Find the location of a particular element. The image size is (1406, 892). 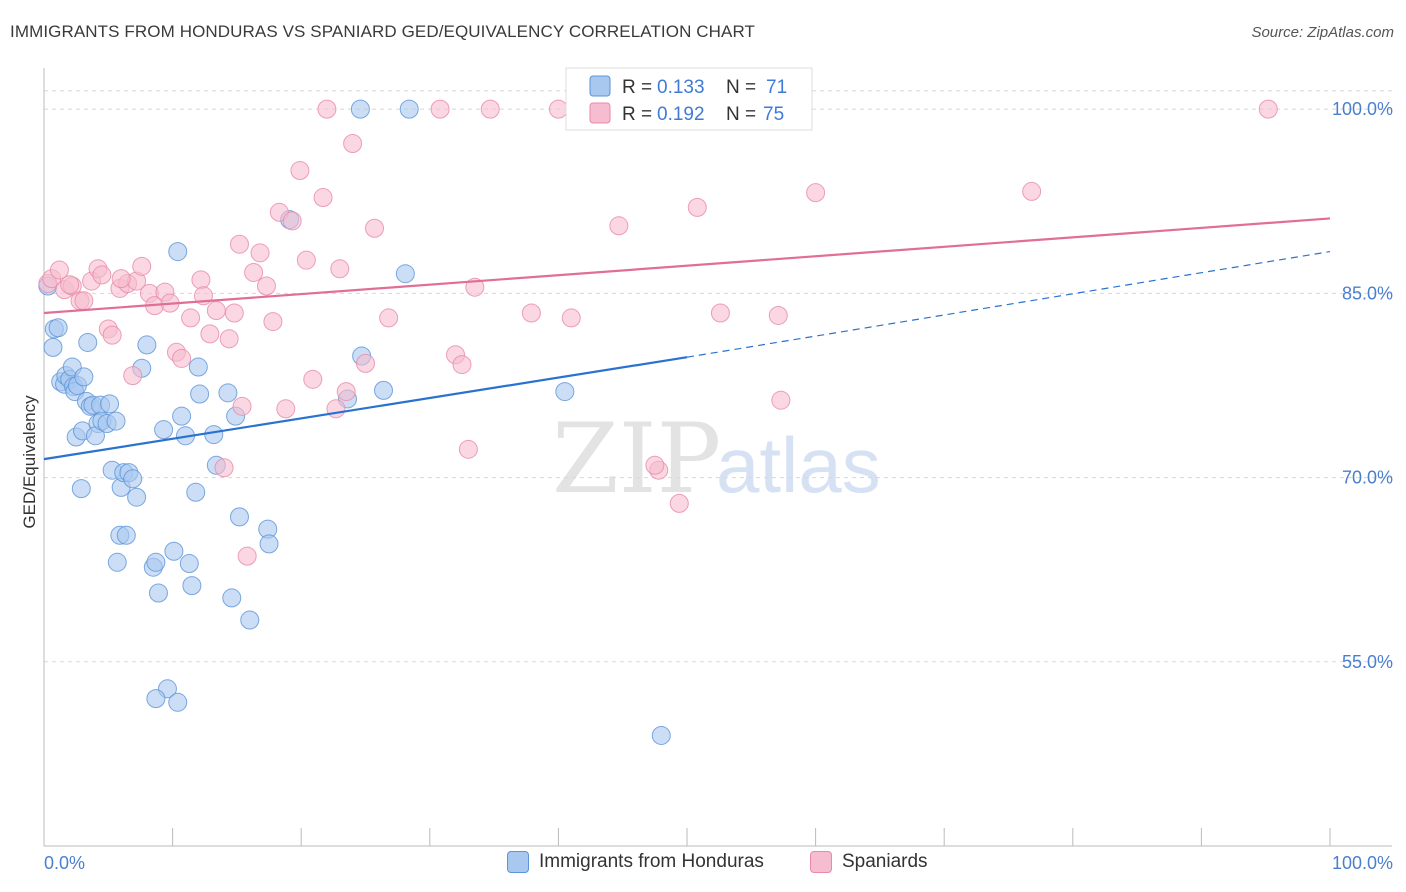

legend-swatch-honduras-bottom is located at coordinates (518, 862).